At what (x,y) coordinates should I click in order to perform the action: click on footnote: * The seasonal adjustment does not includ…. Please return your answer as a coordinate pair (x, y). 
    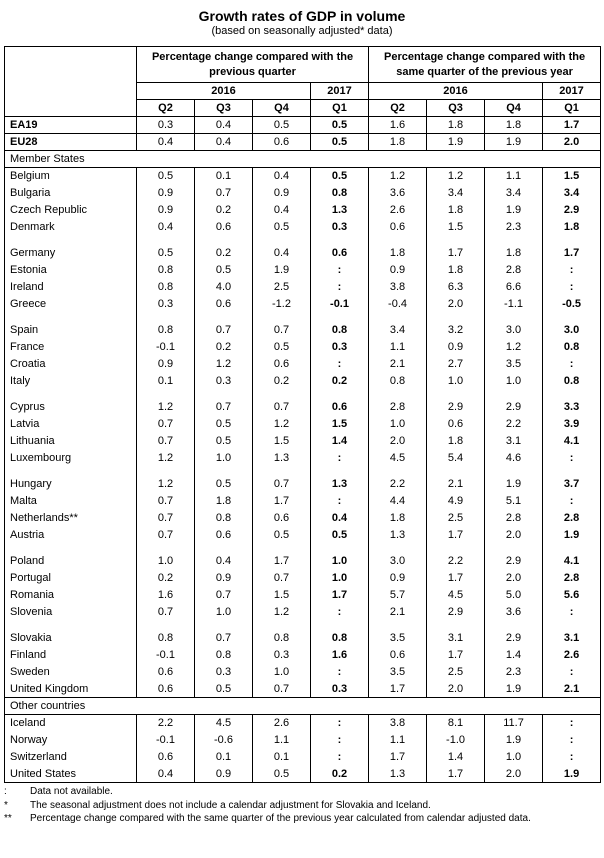
    Looking at the image, I should click on (302, 806).